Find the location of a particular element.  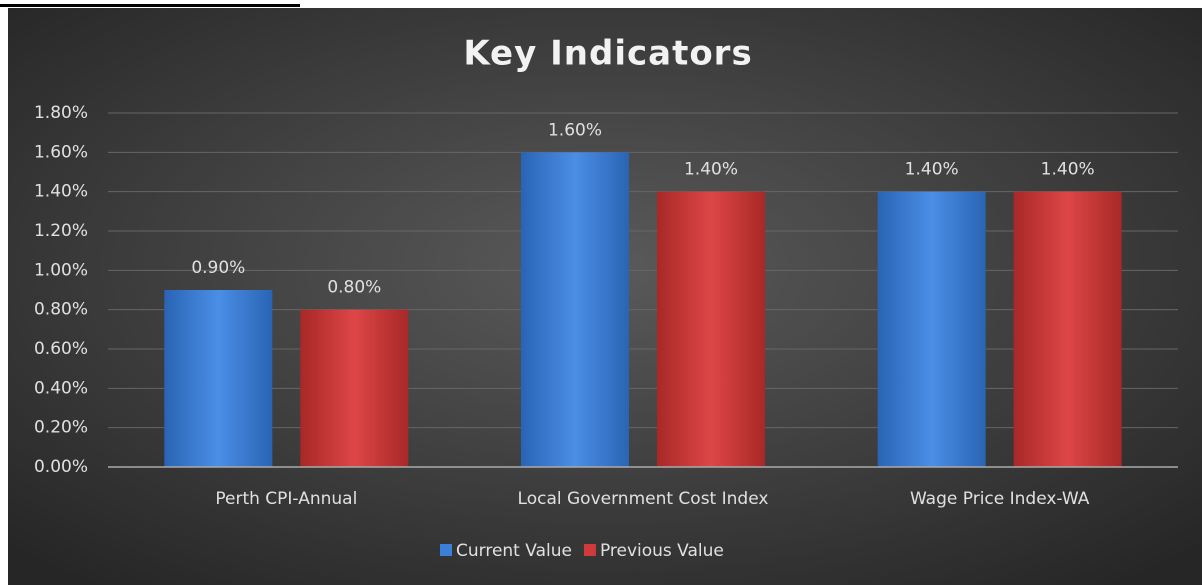

top-rule is located at coordinates (150, 5).